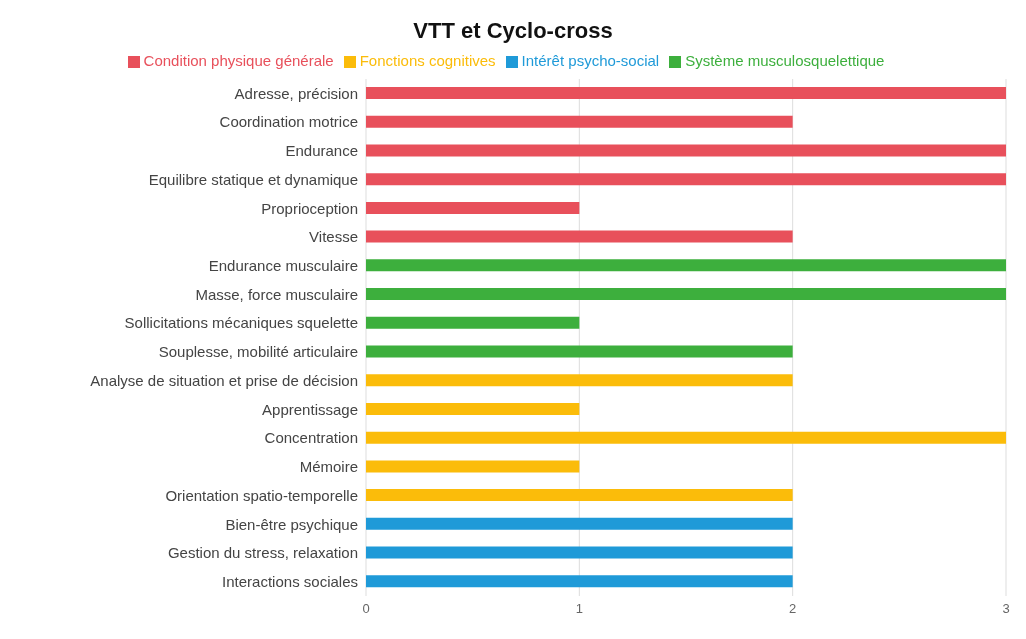 The height and width of the screenshot is (639, 1026). I want to click on y-tick-label: Souplesse, mobilité articulaire, so click(258, 352).